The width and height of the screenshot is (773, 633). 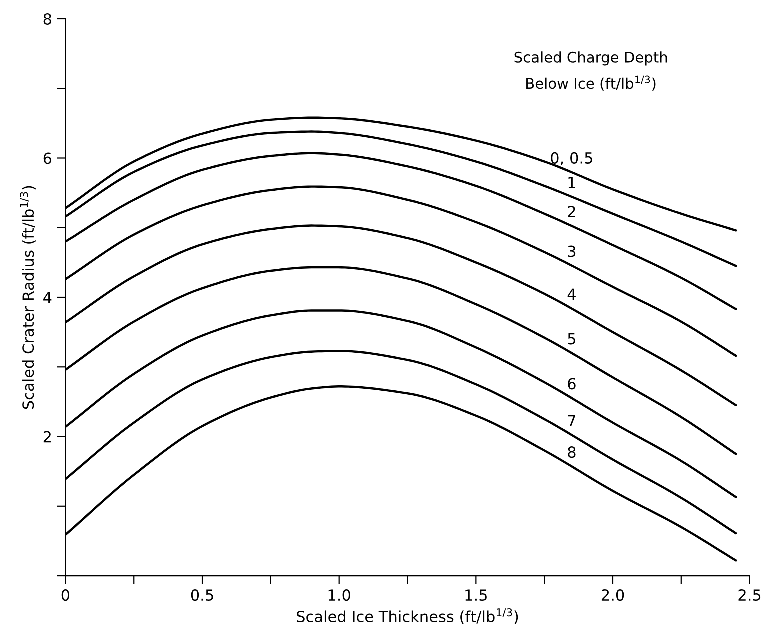 What do you see at coordinates (749, 595) in the screenshot?
I see `x-tick-label: 2.5` at bounding box center [749, 595].